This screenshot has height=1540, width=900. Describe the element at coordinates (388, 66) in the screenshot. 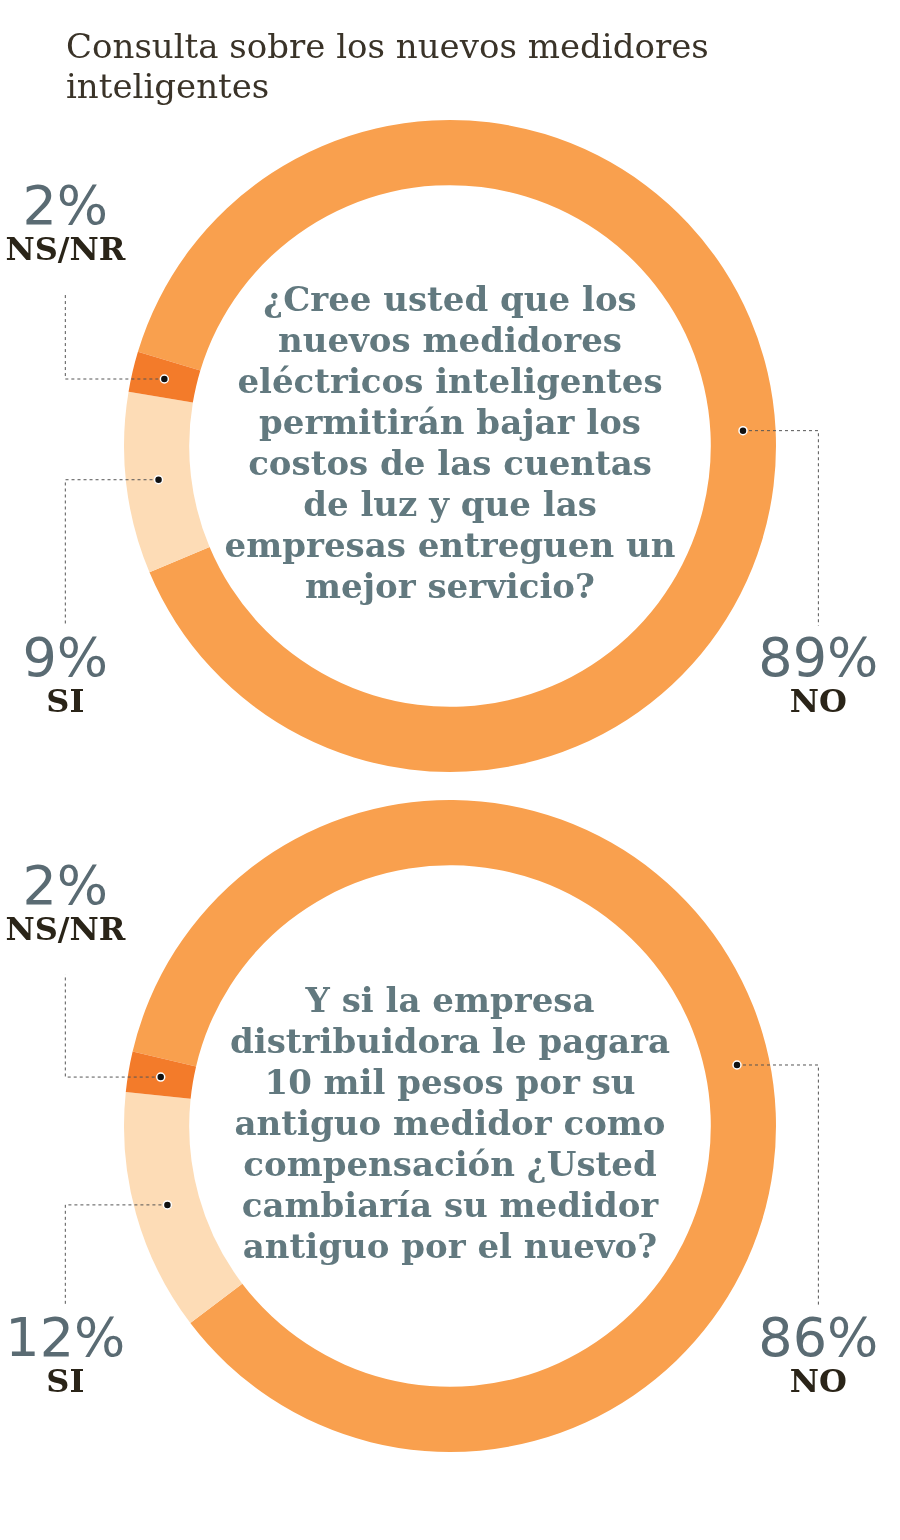

I see `chart-title: Consulta sobre los nuevos medidores inteligentes` at that location.